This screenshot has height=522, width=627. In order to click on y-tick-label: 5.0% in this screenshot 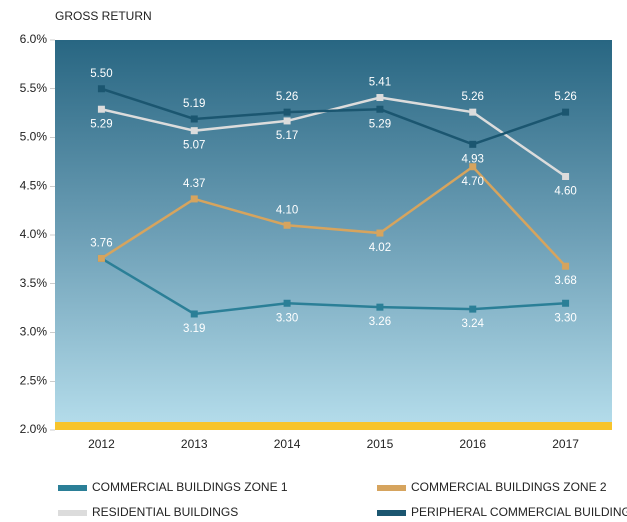, I will do `click(34, 137)`.